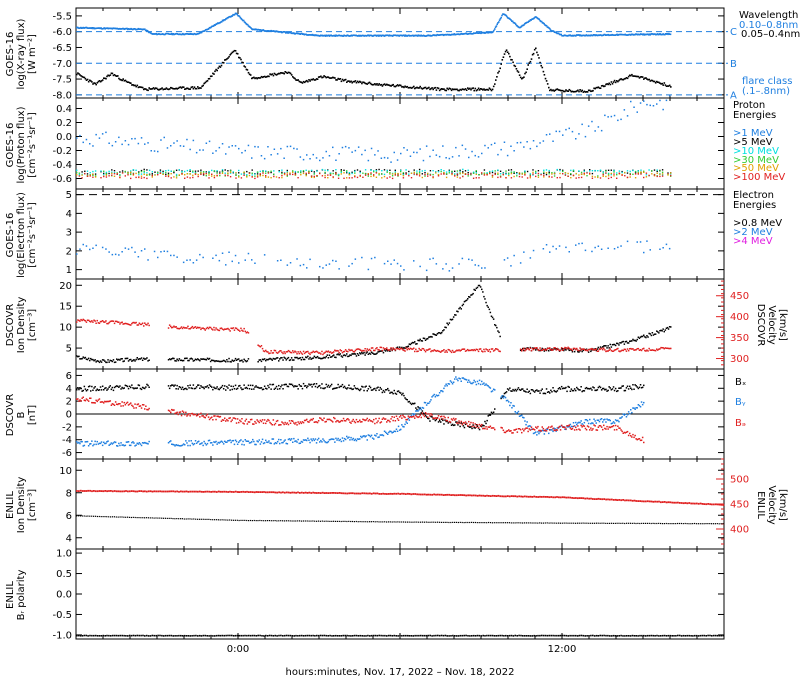  What do you see at coordinates (360, 420) in the screenshot?
I see `bz-series` at bounding box center [360, 420].